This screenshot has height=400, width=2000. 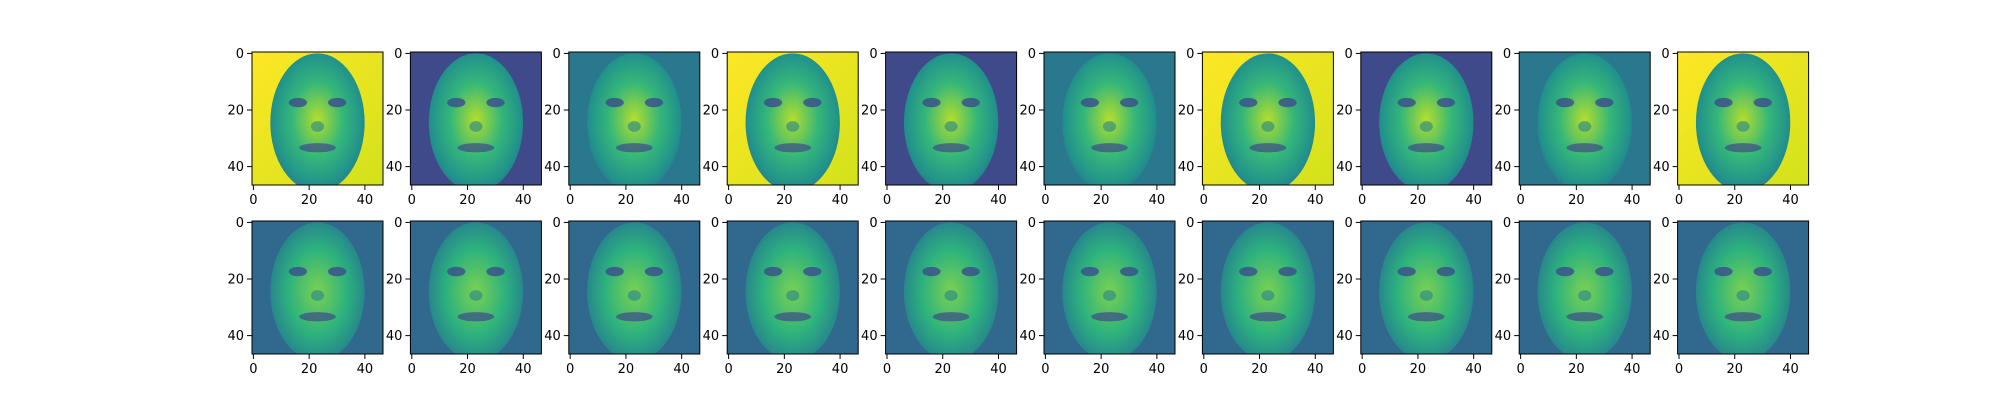 I want to click on subplot-r1-c0: 0 20 40 0 20 40, so click(x=305, y=296).